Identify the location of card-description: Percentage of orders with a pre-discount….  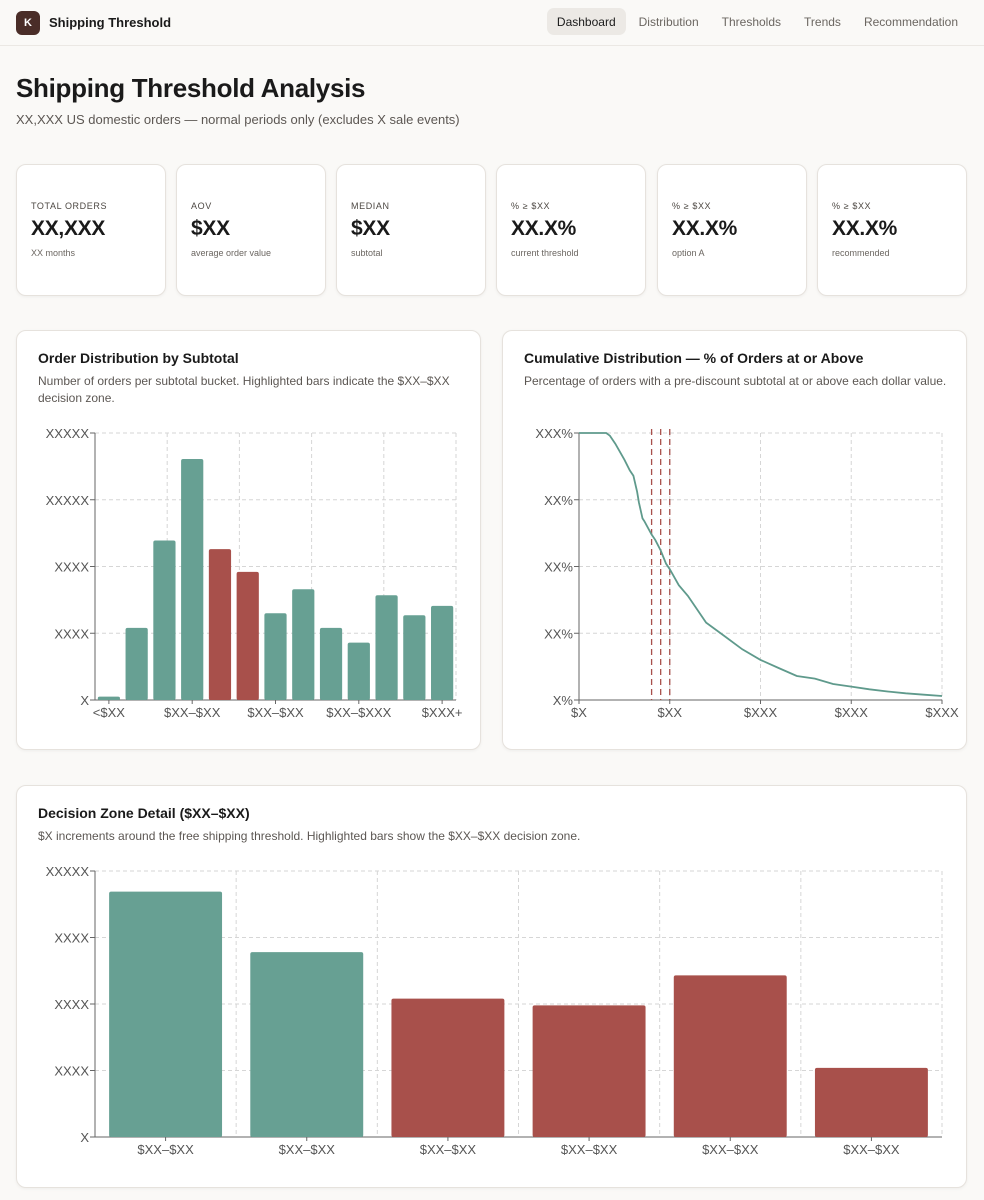
(735, 381).